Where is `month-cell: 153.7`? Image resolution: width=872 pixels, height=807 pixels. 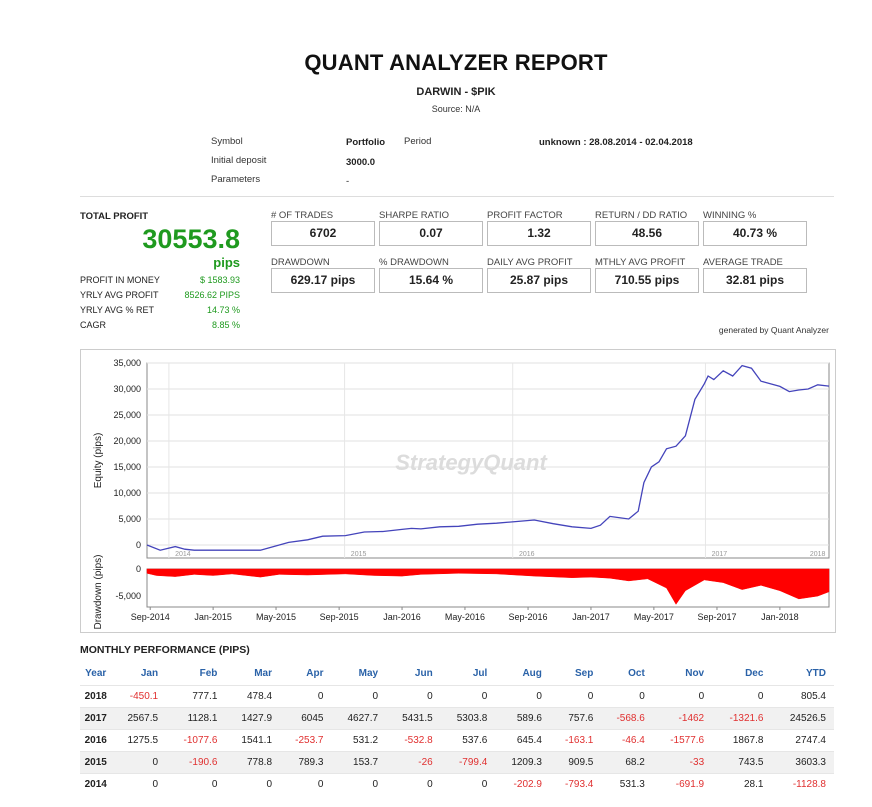
month-cell: 153.7 is located at coordinates (359, 761).